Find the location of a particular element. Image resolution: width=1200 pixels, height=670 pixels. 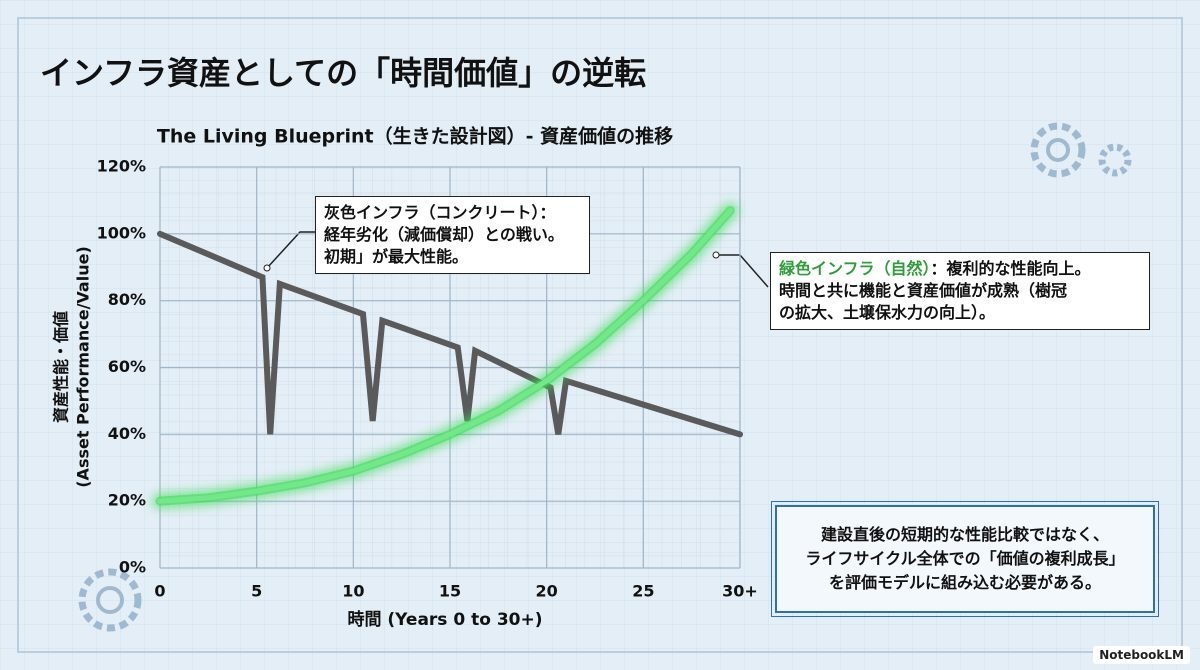

chart-title: The Living Blueprint（生きた設計図）- 資産価値の推移 is located at coordinates (415, 136).